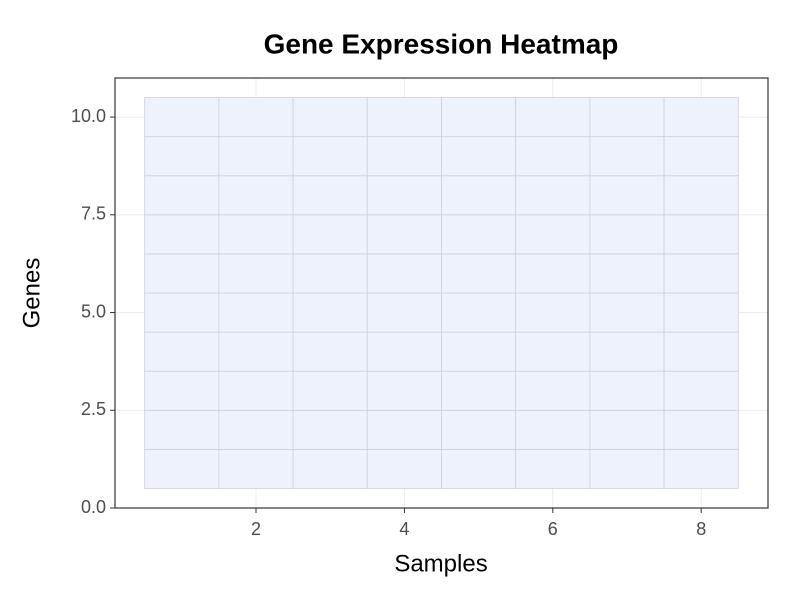 This screenshot has width=800, height=600. Describe the element at coordinates (440, 563) in the screenshot. I see `x-axis-label: Samples` at that location.